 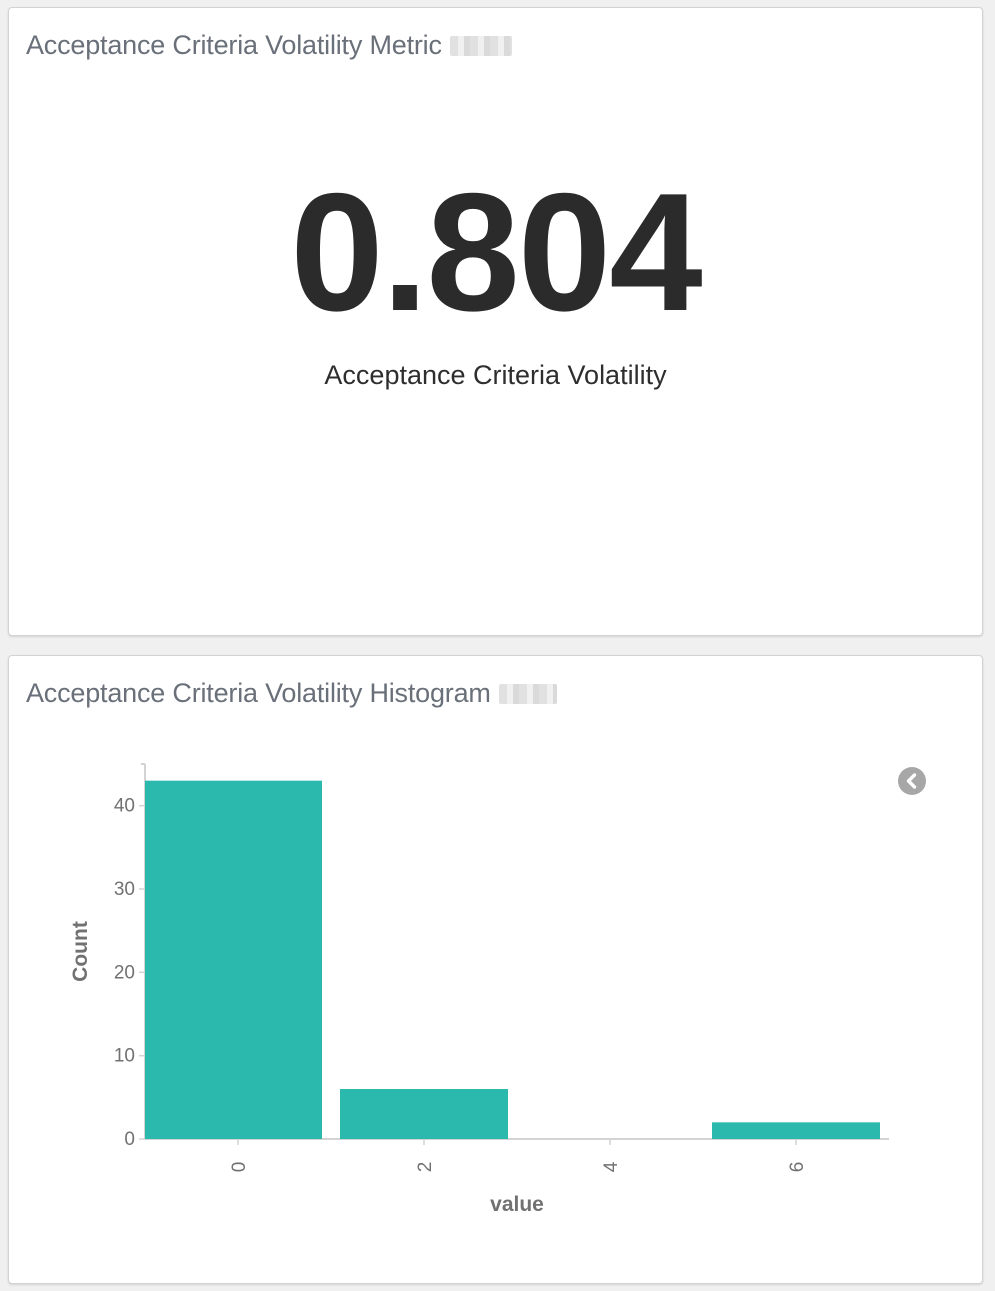 I want to click on histogram-panel-title: Acceptance Criteria Volatility Histogram, so click(x=291, y=693).